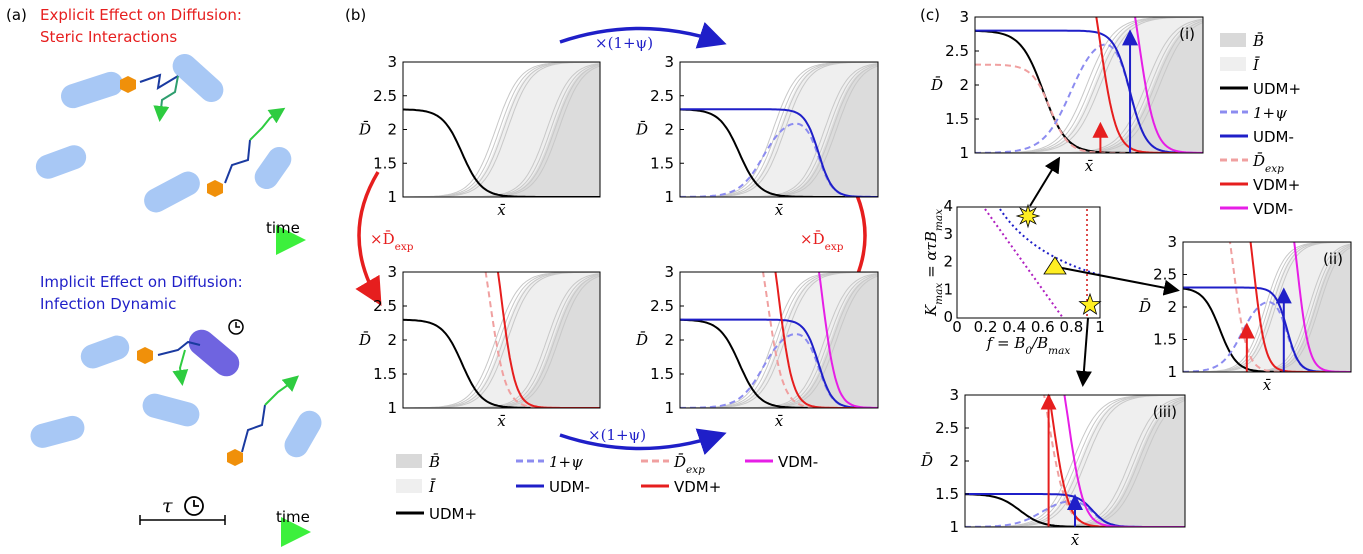 Image resolution: width=1363 pixels, height=554 pixels. I want to click on x-tick-label: 0, so click(957, 327).